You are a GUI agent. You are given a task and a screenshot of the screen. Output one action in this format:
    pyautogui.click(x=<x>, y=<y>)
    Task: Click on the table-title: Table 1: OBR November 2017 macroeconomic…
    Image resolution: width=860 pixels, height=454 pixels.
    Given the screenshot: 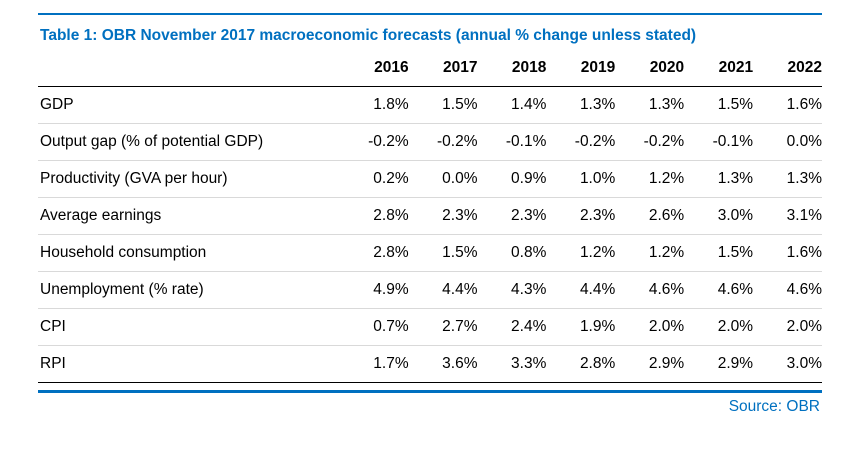 What is the action you would take?
    pyautogui.click(x=368, y=35)
    